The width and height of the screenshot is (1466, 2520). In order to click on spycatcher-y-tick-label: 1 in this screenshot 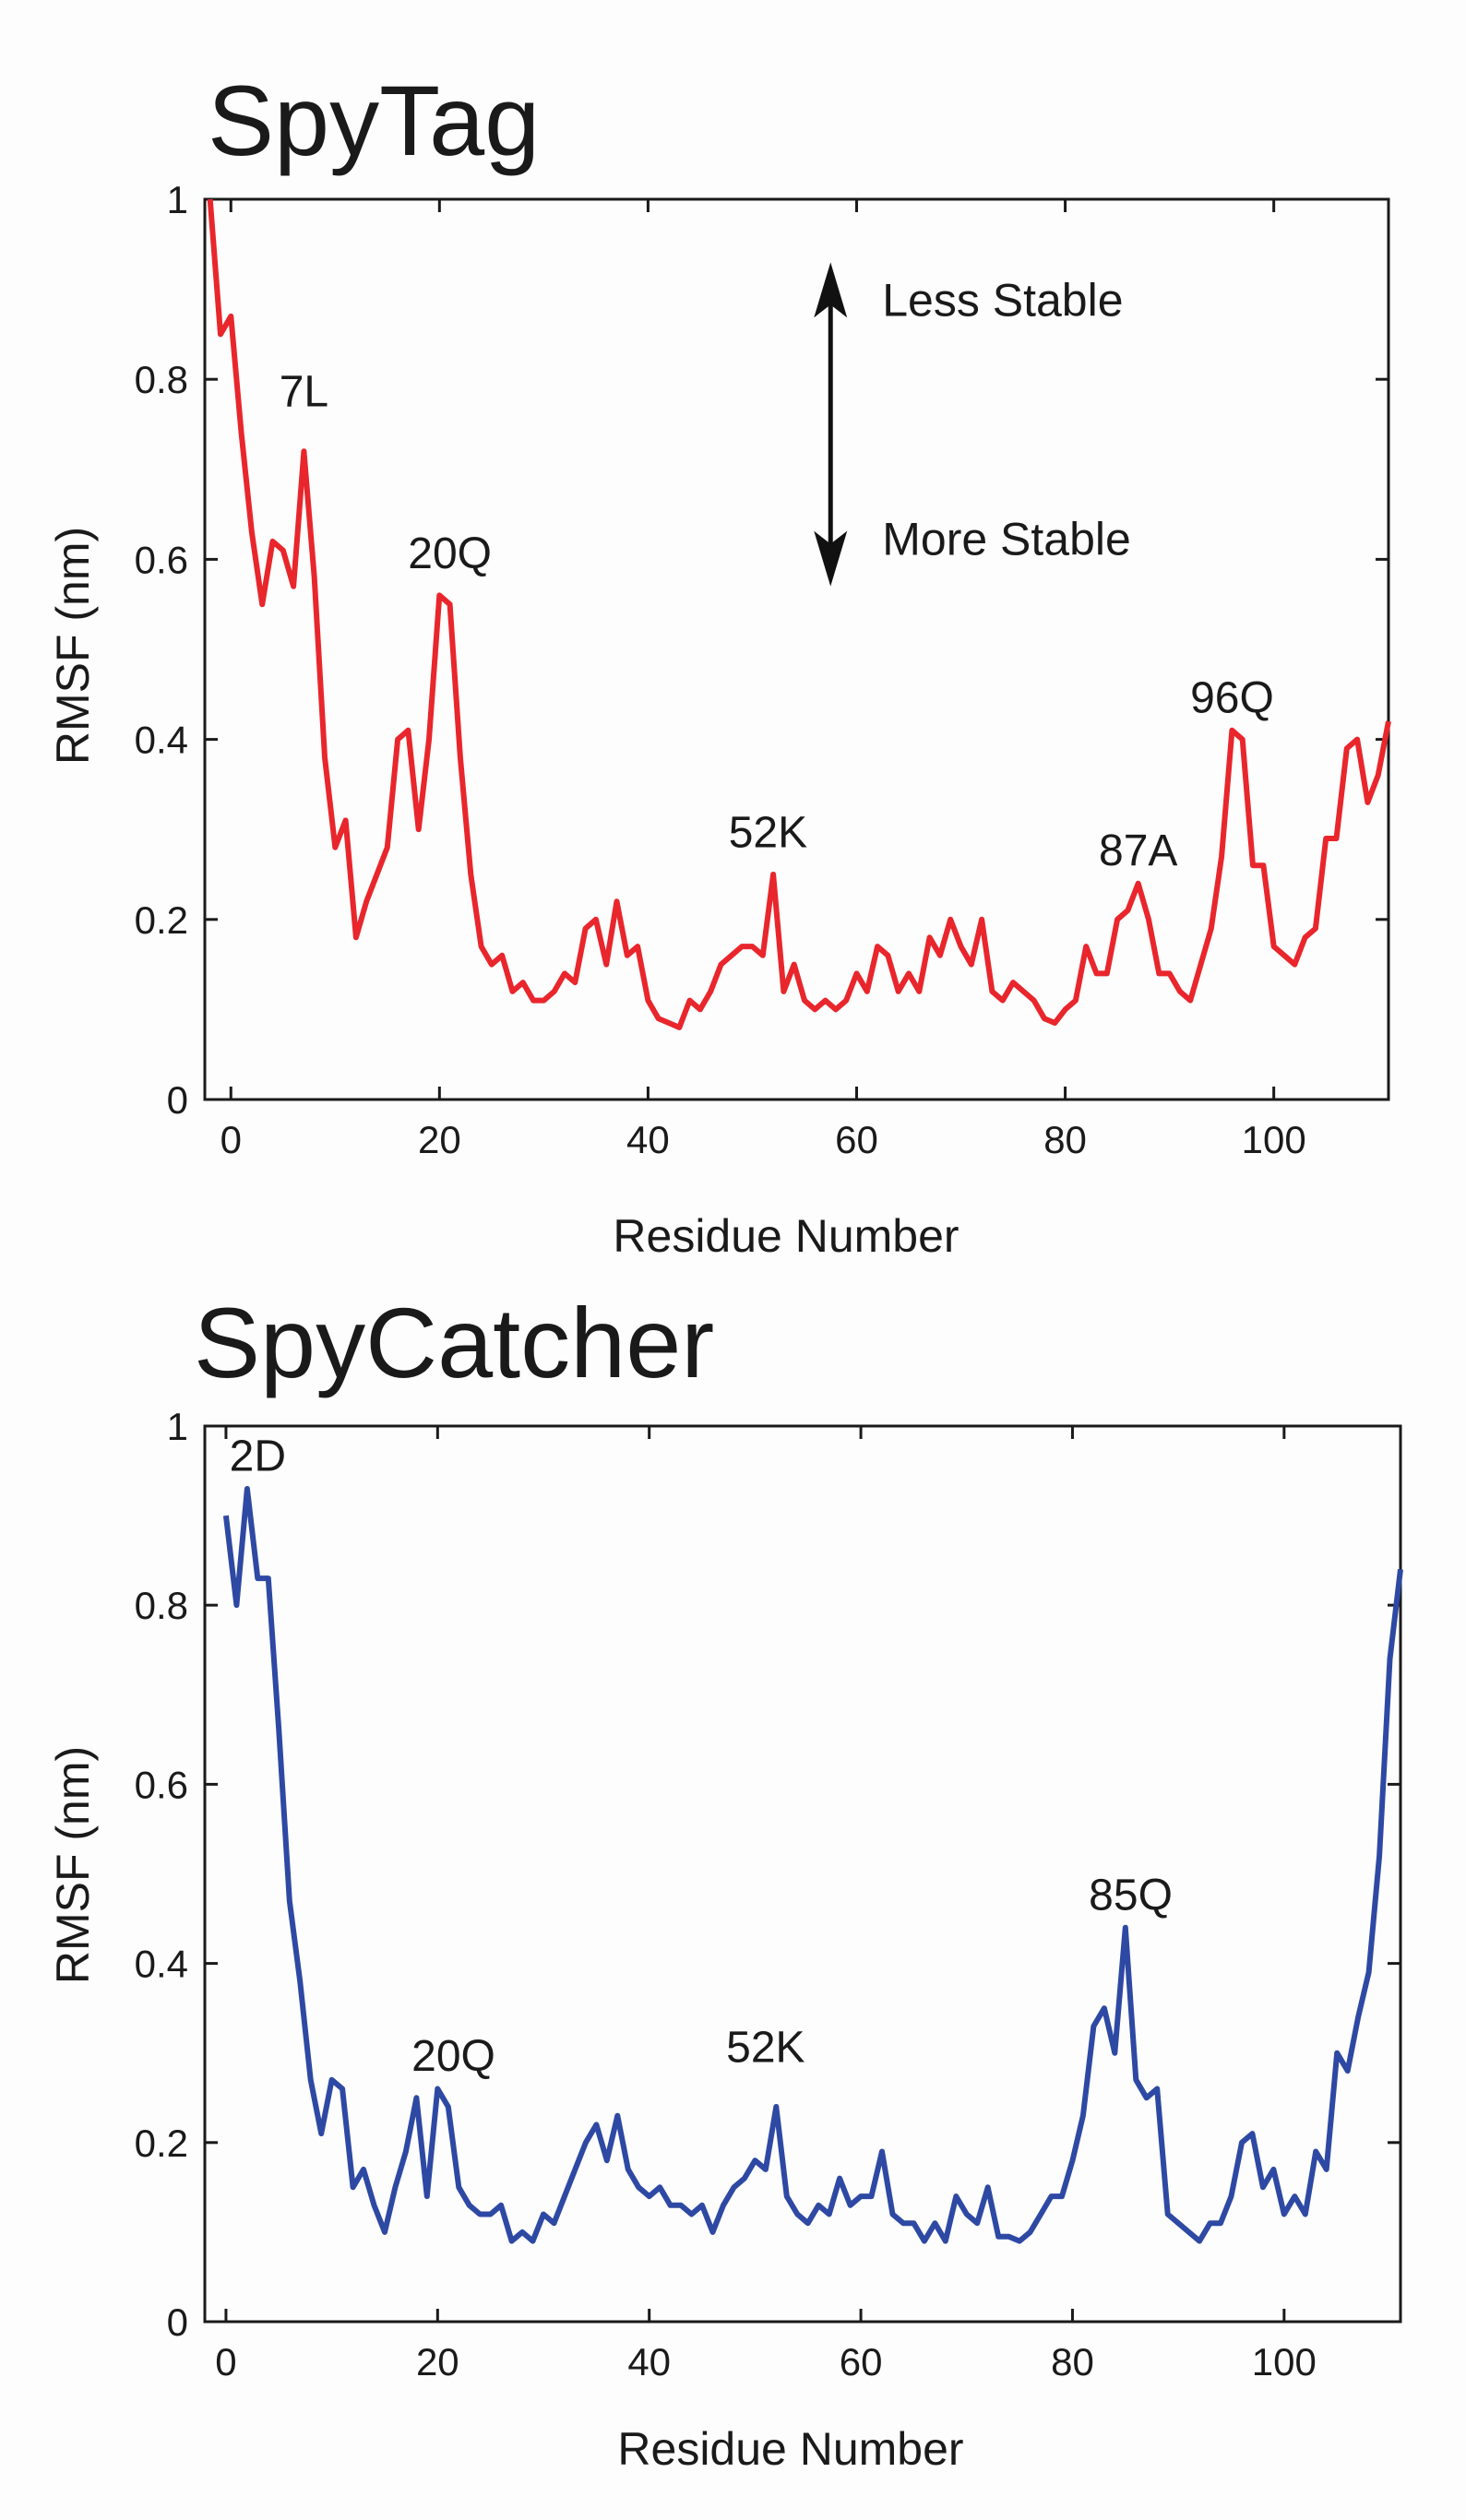, I will do `click(177, 1426)`.